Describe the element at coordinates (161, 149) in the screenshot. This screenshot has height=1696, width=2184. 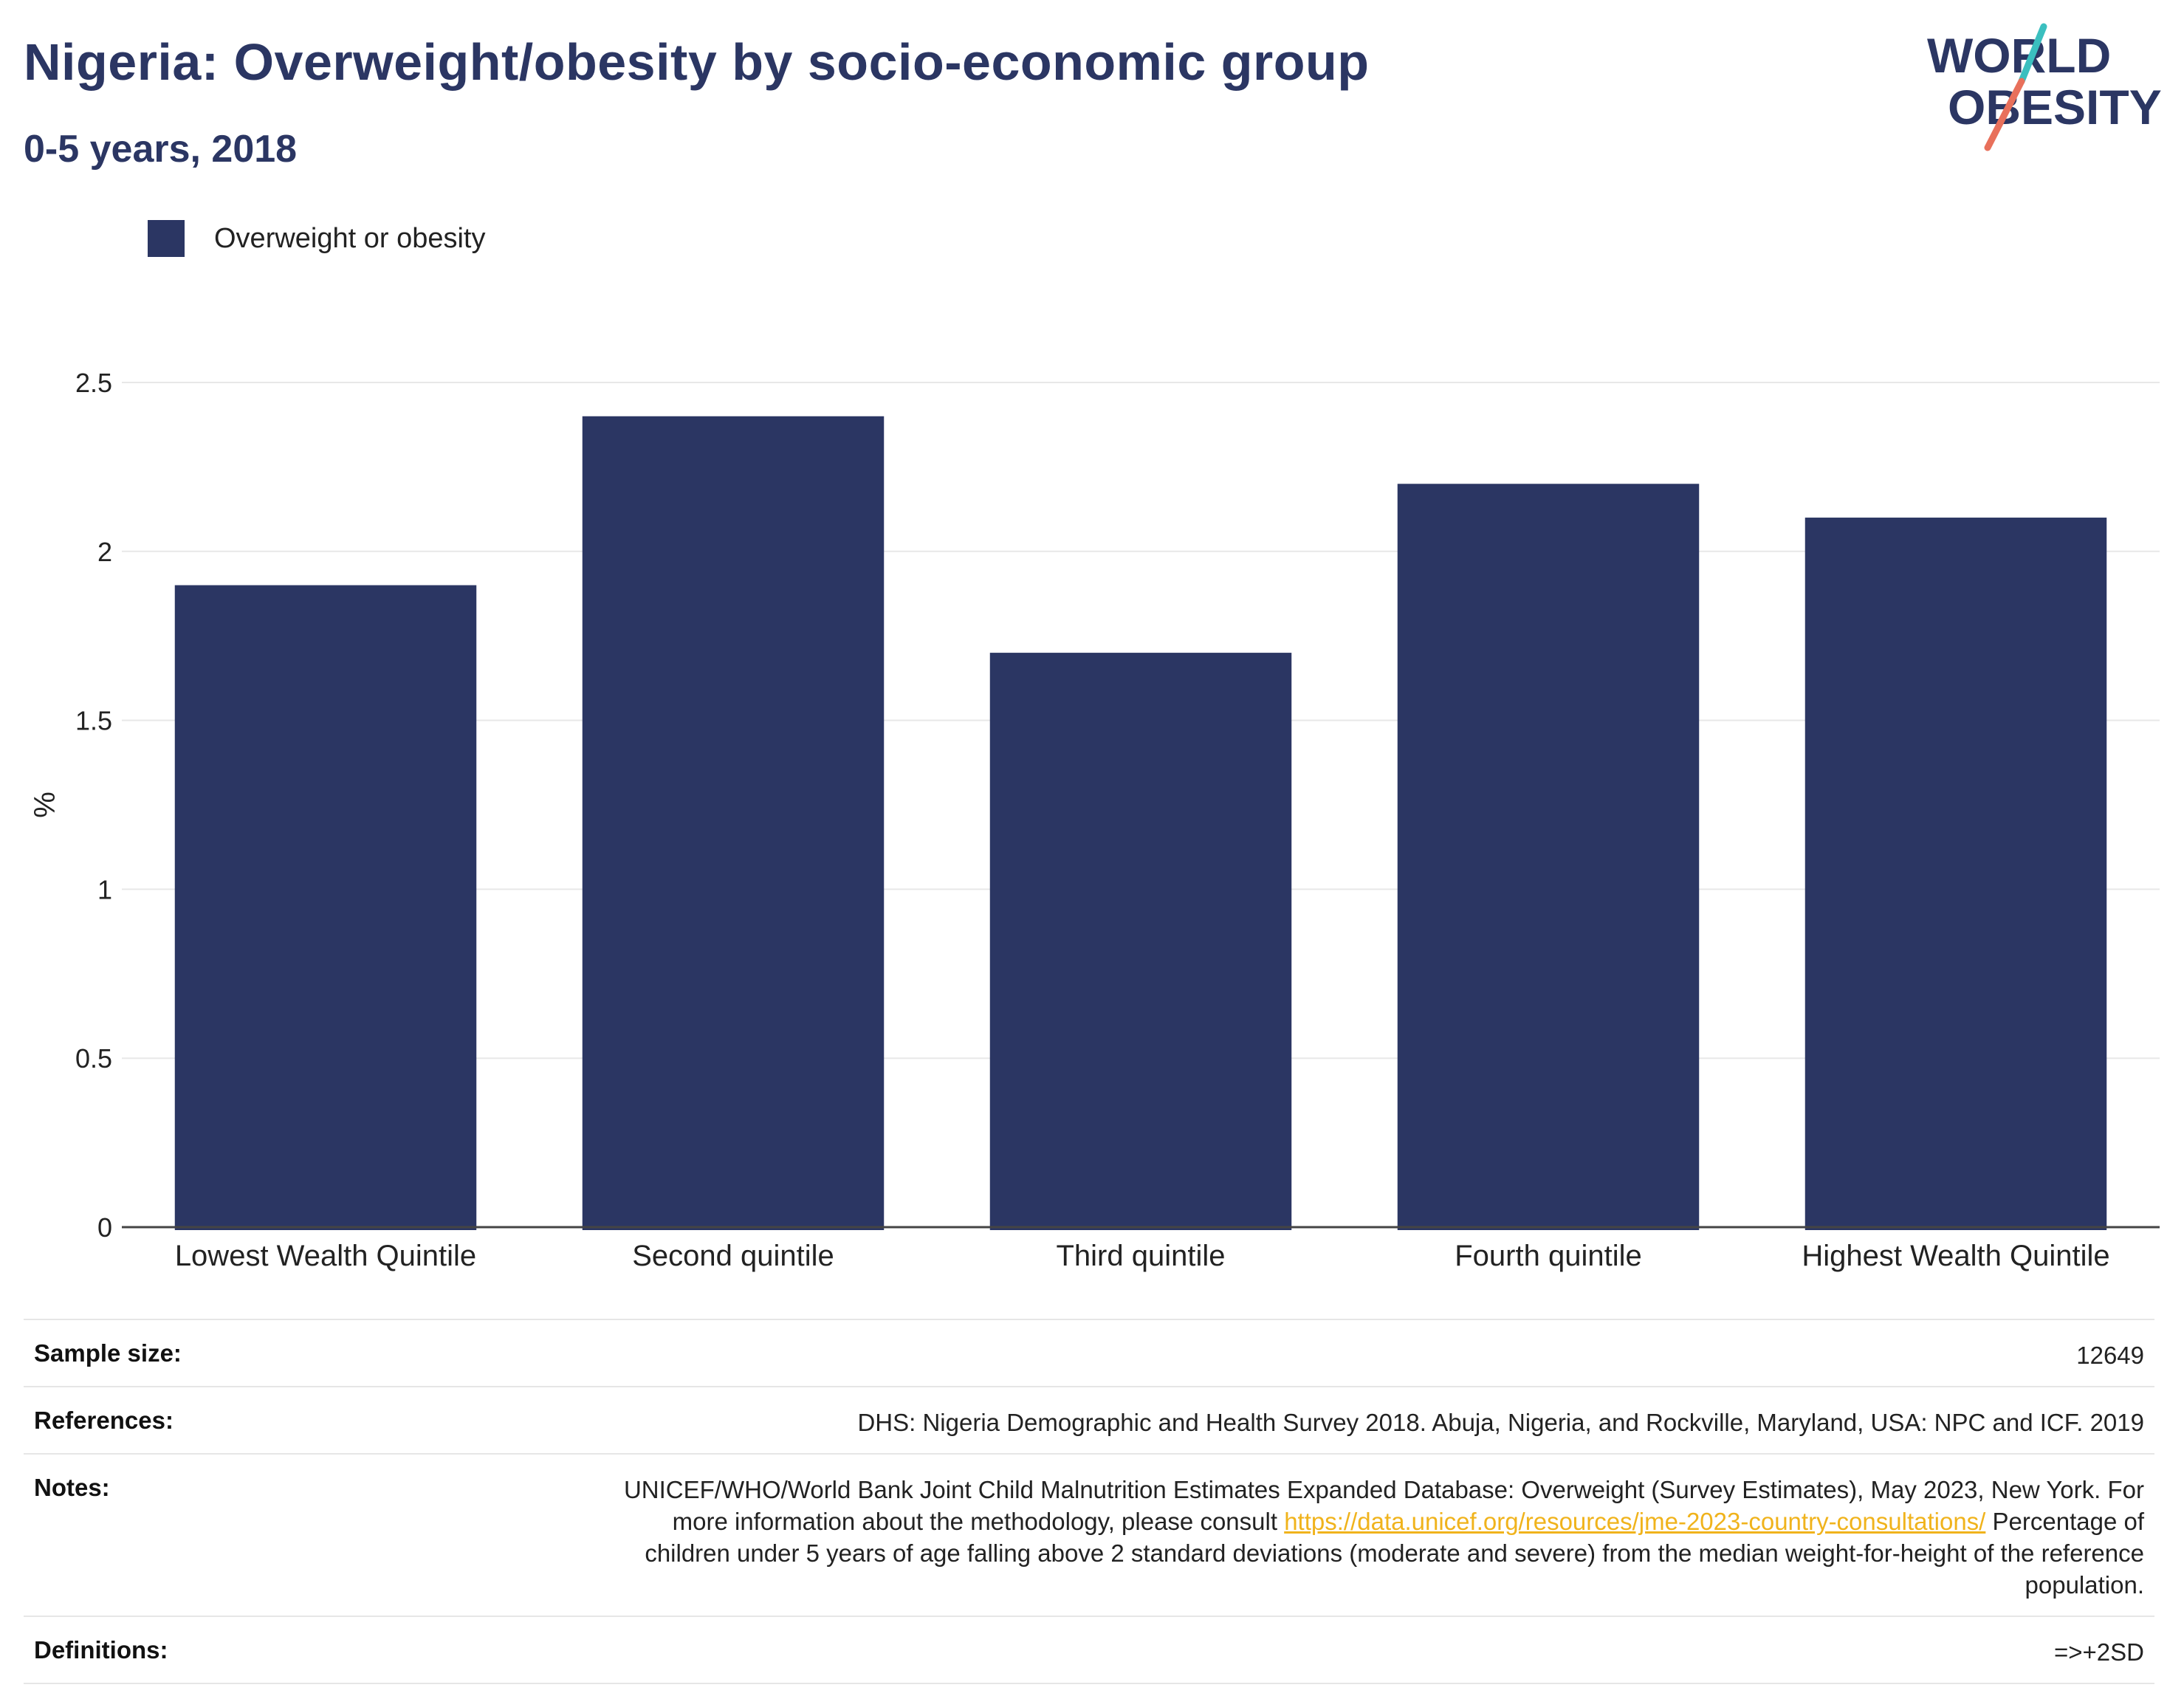
I see `chart-subtitle: 0-5 years, 2018` at that location.